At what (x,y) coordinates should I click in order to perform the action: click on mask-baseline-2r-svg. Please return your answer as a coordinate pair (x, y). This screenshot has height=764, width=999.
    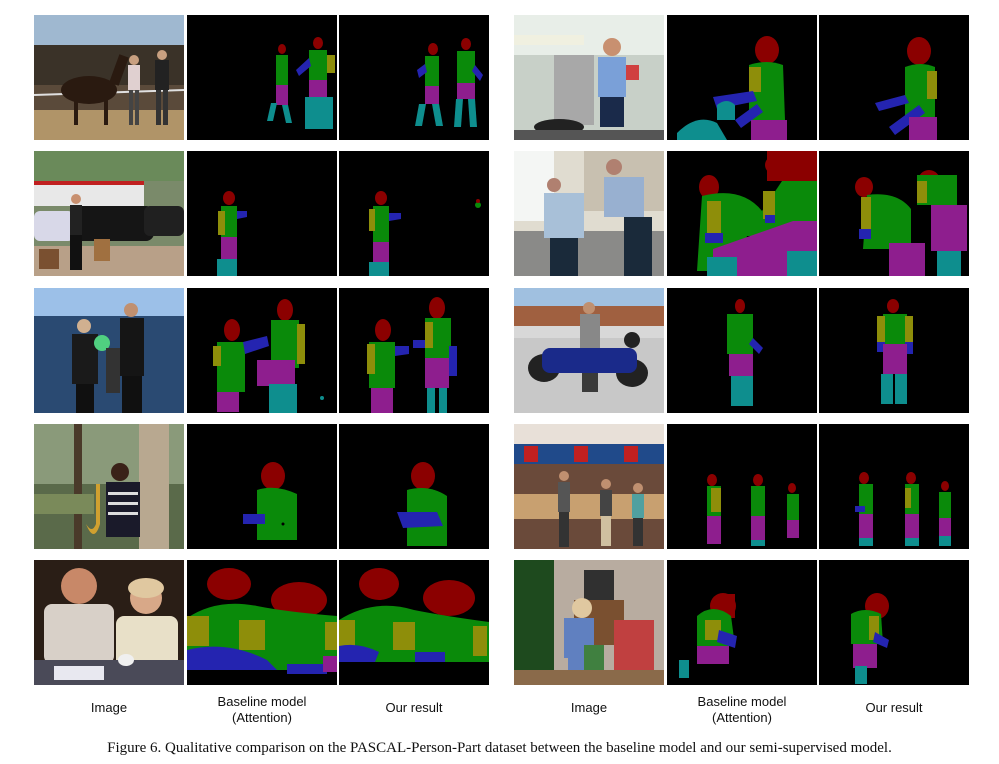
    Looking at the image, I should click on (742, 213).